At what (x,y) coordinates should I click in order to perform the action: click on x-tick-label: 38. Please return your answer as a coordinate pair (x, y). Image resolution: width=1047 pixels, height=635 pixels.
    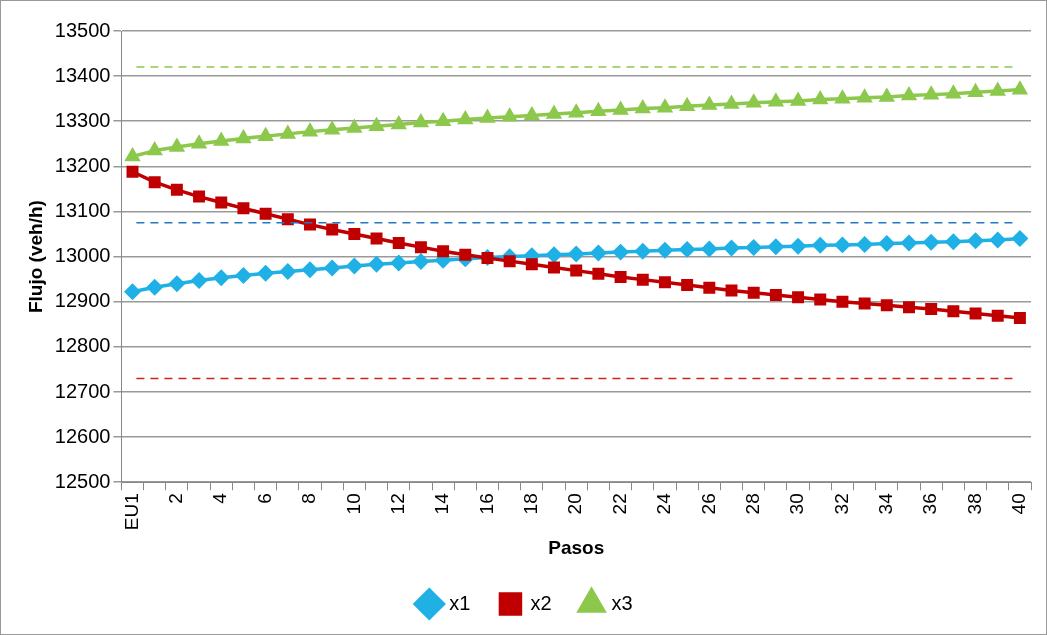
    Looking at the image, I should click on (974, 504).